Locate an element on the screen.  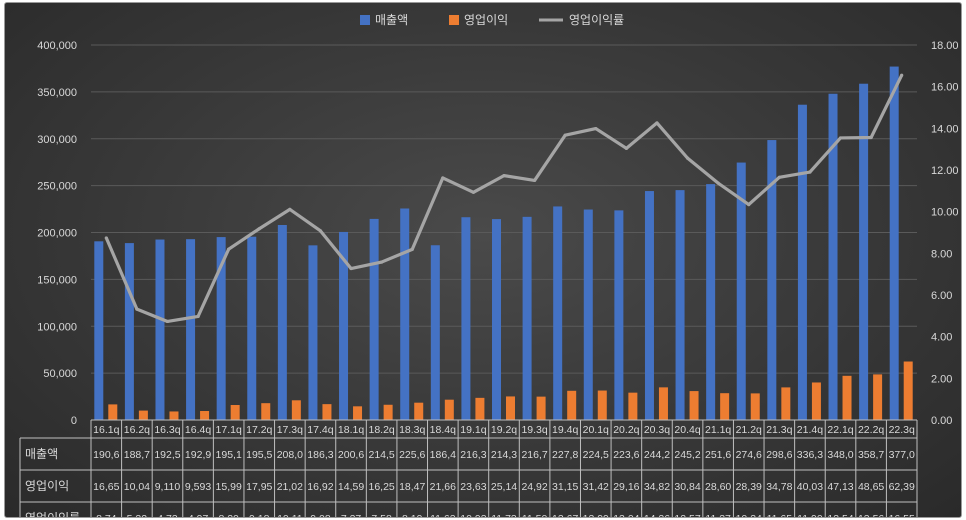
table-cell: 13.54 is located at coordinates (840, 515).